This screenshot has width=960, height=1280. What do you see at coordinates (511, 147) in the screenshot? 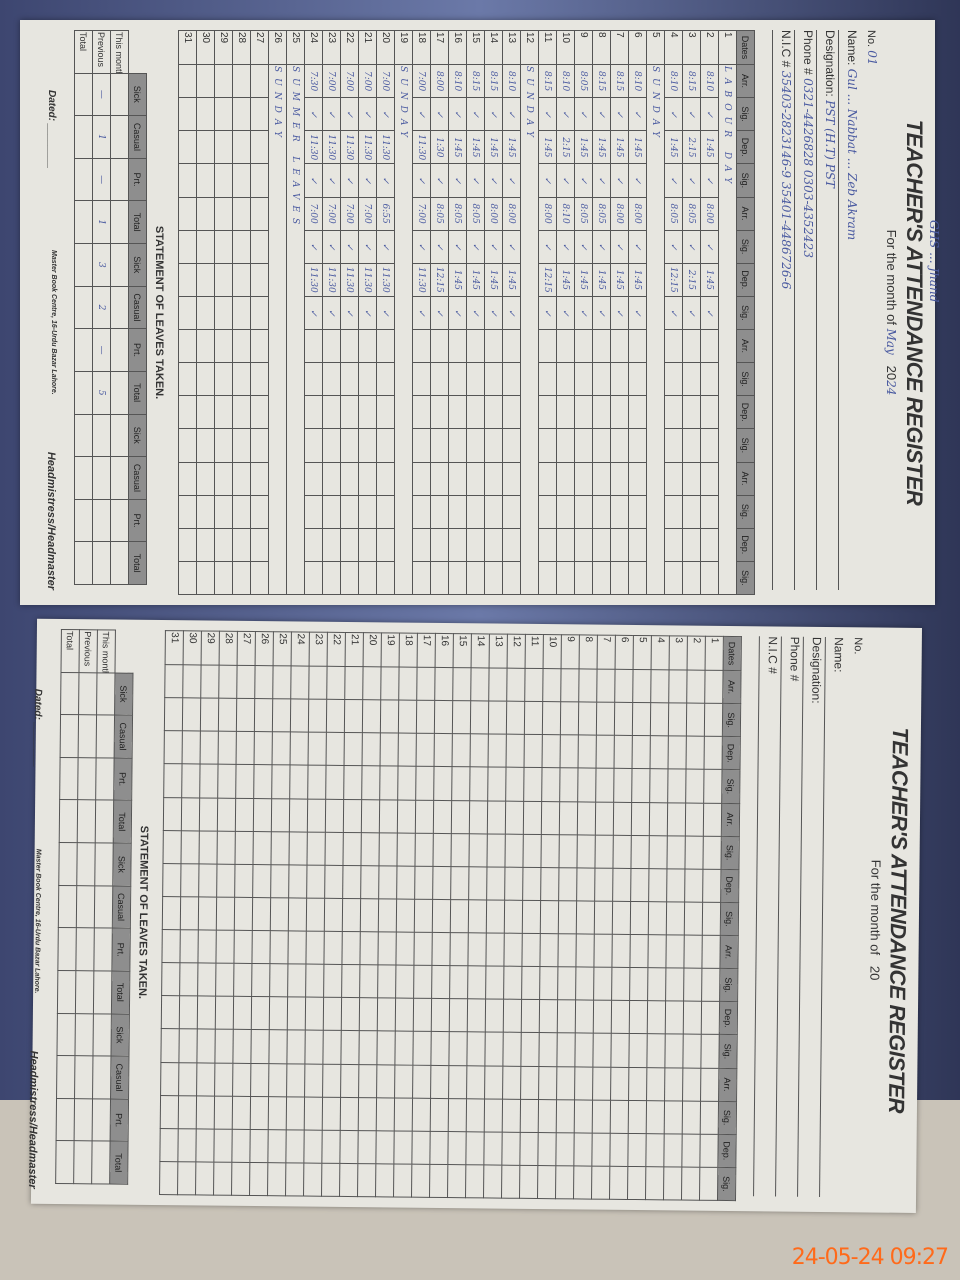
I see `time-cell: 1:45` at bounding box center [511, 147].